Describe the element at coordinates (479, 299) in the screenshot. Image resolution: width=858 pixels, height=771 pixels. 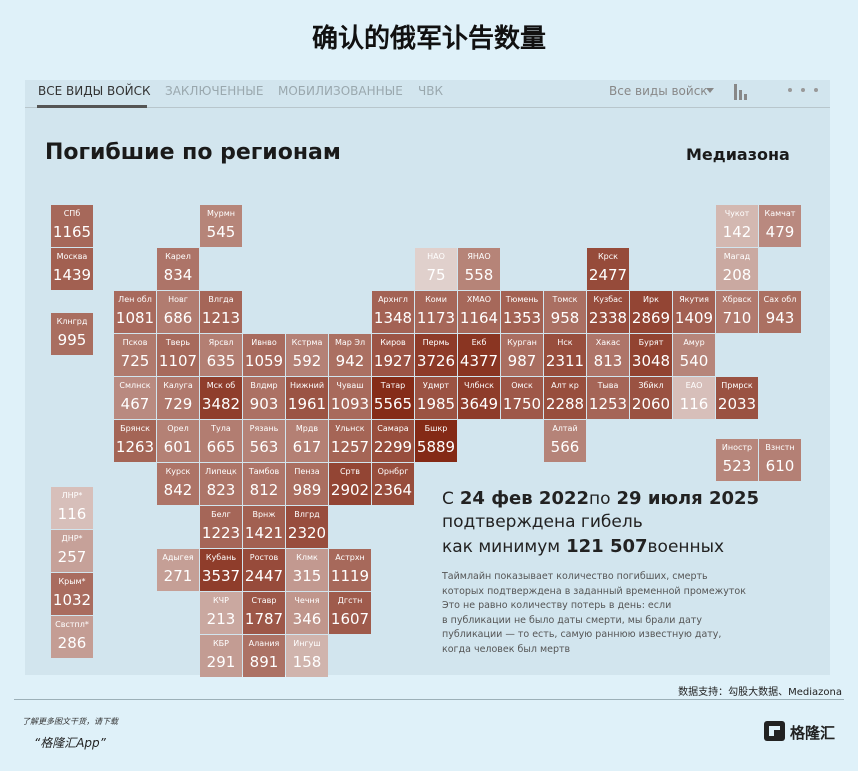
I see `region-label: ХМАО` at that location.